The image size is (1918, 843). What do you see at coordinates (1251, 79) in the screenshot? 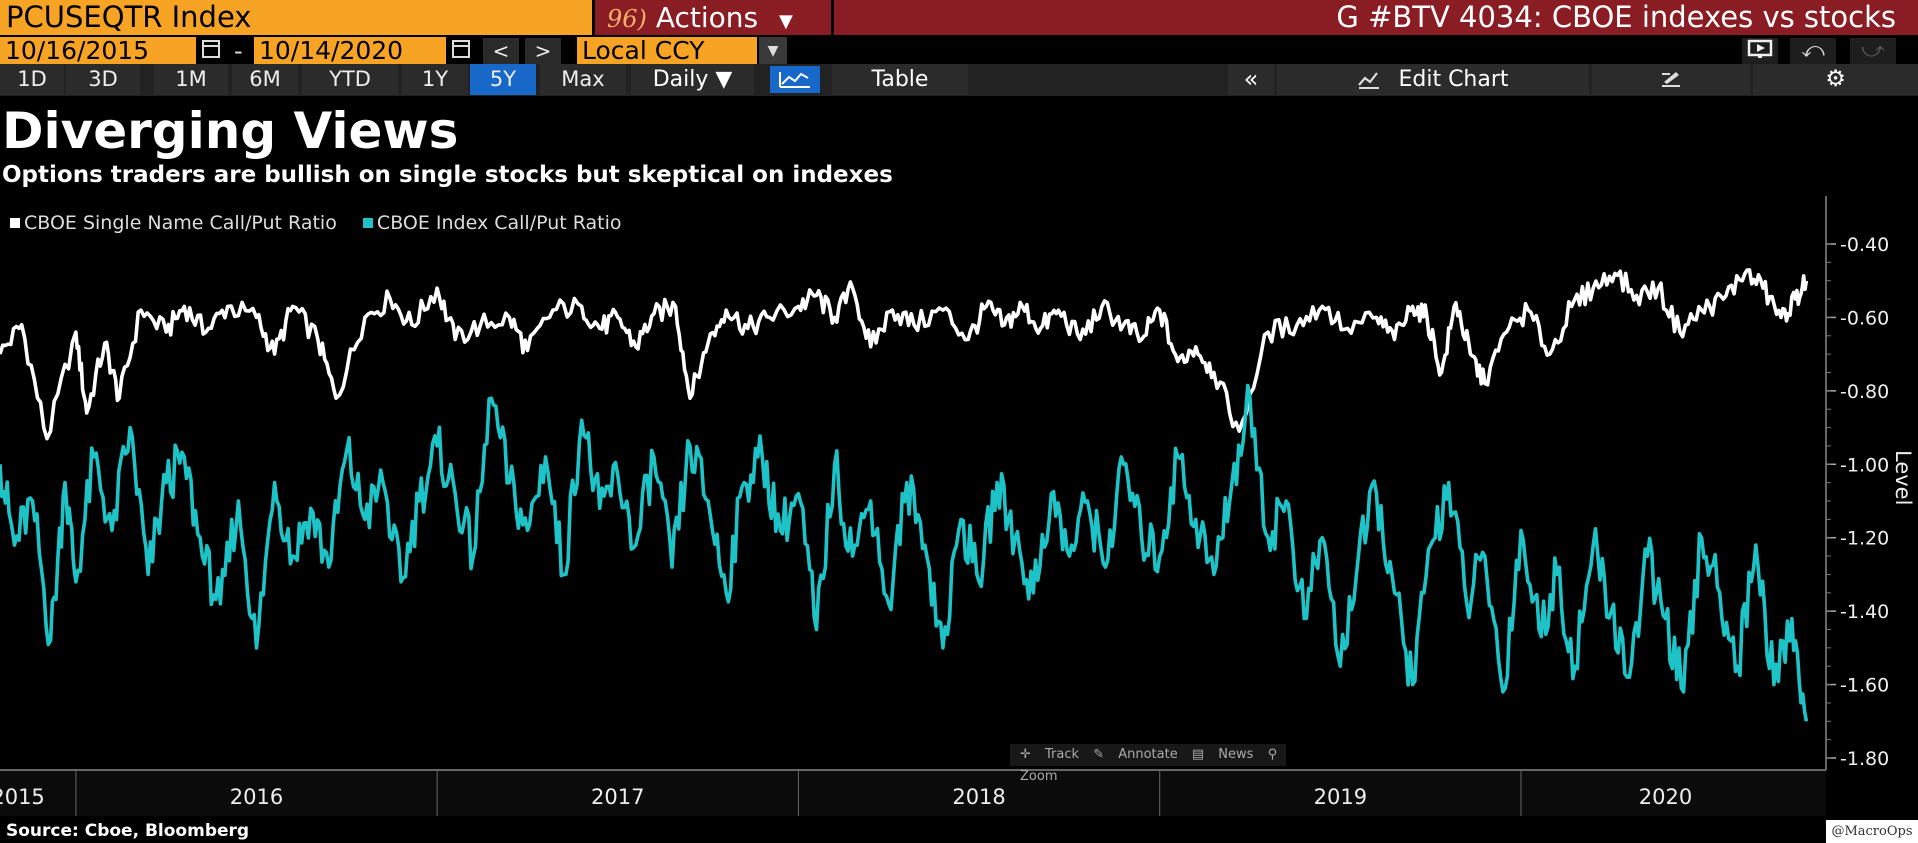
I see `collapse-icon: «` at bounding box center [1251, 79].